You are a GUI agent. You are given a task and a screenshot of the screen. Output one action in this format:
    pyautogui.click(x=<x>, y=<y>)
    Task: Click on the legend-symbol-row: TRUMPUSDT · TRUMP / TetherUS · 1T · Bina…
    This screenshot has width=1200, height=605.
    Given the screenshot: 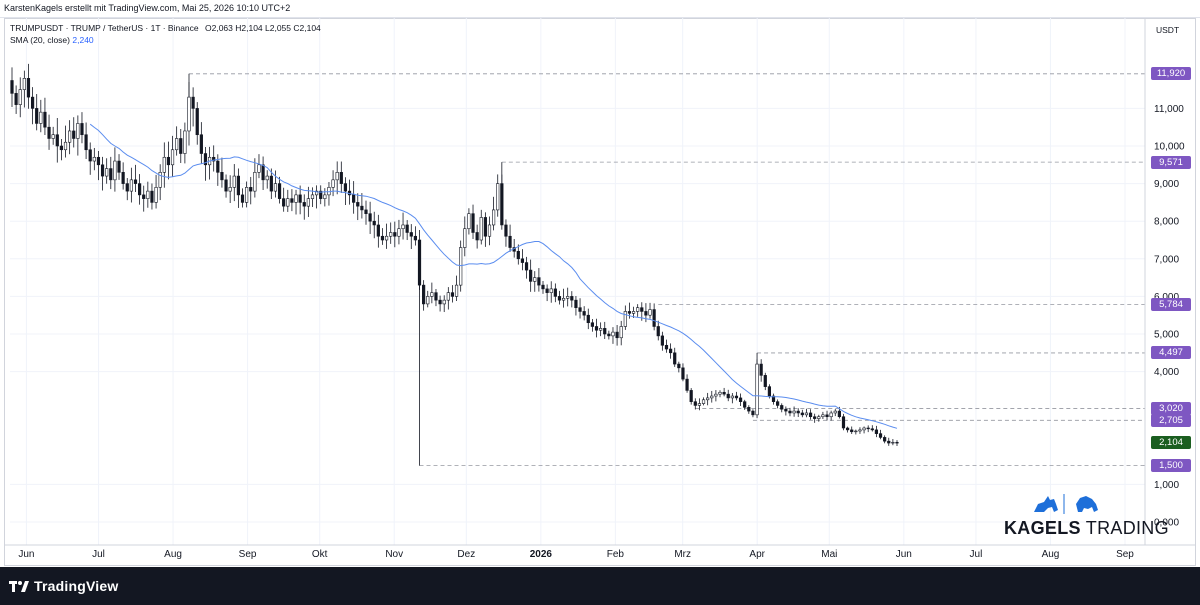 What is the action you would take?
    pyautogui.click(x=165, y=28)
    